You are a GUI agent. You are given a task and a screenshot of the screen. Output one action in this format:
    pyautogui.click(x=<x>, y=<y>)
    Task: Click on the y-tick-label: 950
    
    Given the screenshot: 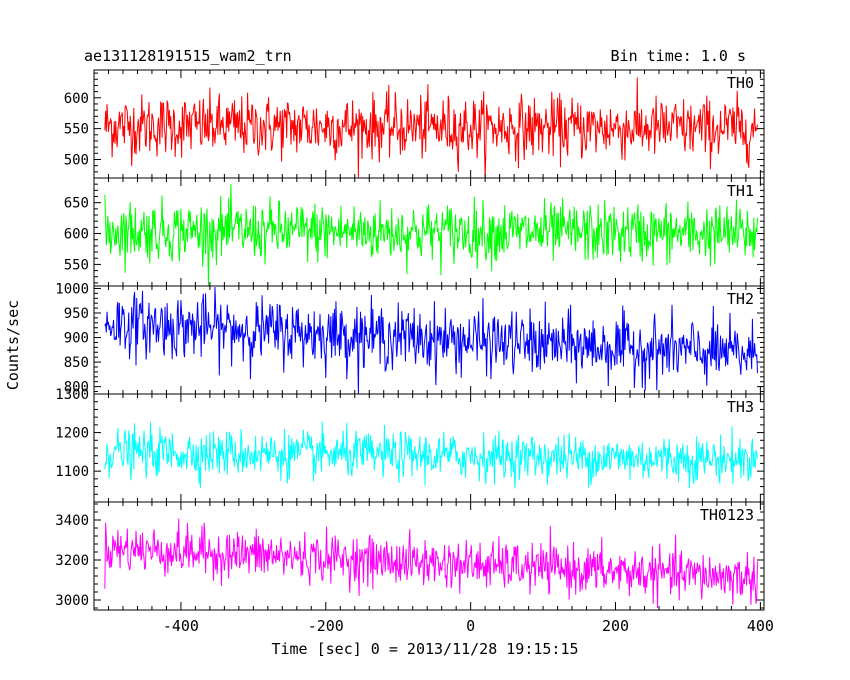 What is the action you would take?
    pyautogui.click(x=76, y=314)
    